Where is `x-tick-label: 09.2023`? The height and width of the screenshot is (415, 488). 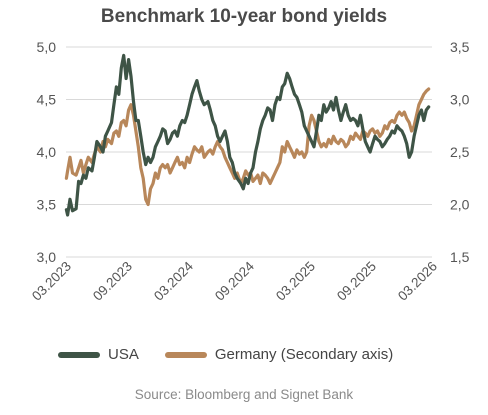
x-tick-label: 09.2023 is located at coordinates (112, 281).